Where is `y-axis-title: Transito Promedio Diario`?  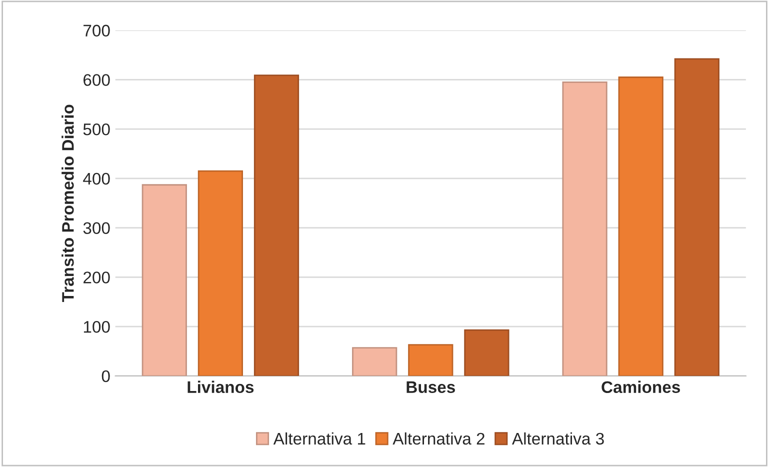 y-axis-title: Transito Promedio Diario is located at coordinates (68, 203).